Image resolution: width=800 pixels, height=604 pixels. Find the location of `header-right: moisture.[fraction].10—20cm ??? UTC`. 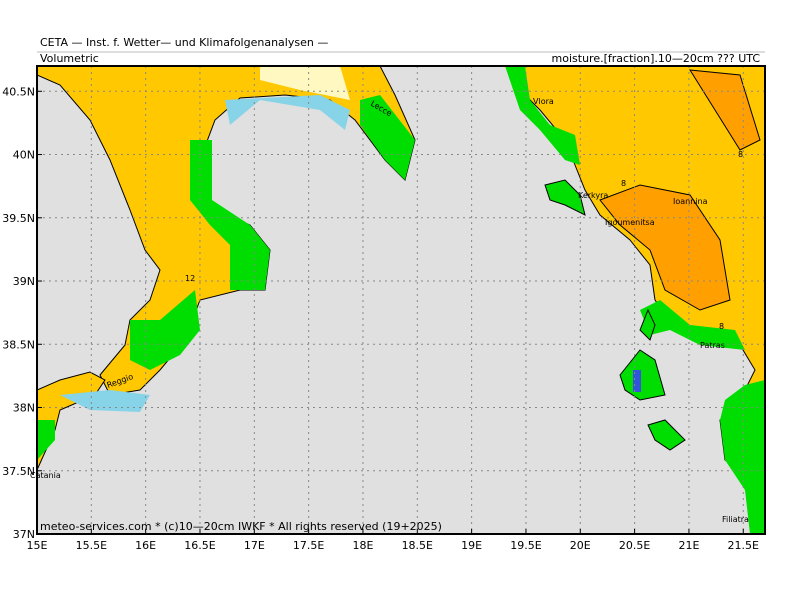

header-right: moisture.[fraction].10—20cm ??? UTC is located at coordinates (656, 58).